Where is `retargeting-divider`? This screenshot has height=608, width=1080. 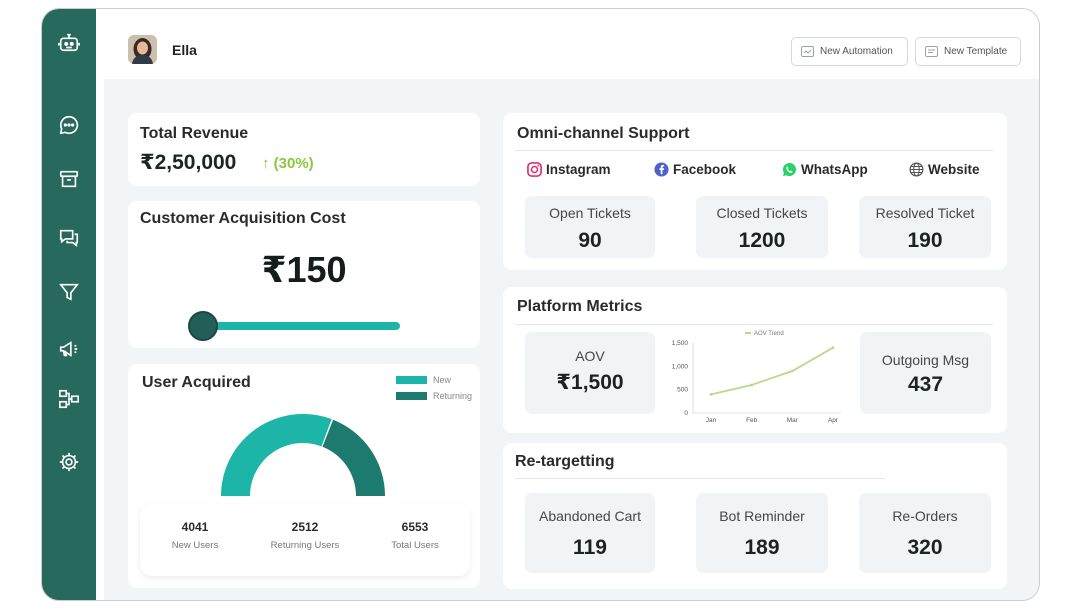
retargeting-divider is located at coordinates (700, 478).